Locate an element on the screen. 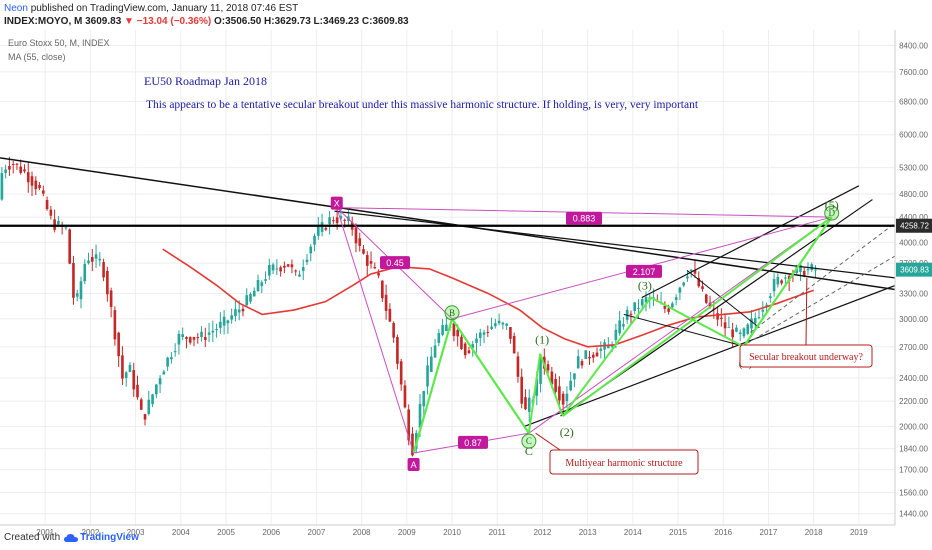 The height and width of the screenshot is (550, 932). harmonic-callout-pointer is located at coordinates (548, 441).